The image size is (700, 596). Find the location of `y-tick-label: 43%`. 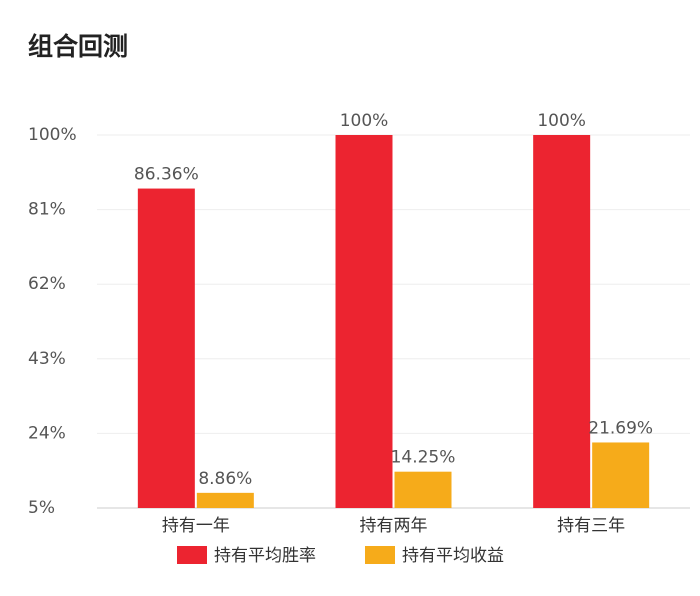

y-tick-label: 43% is located at coordinates (47, 359).